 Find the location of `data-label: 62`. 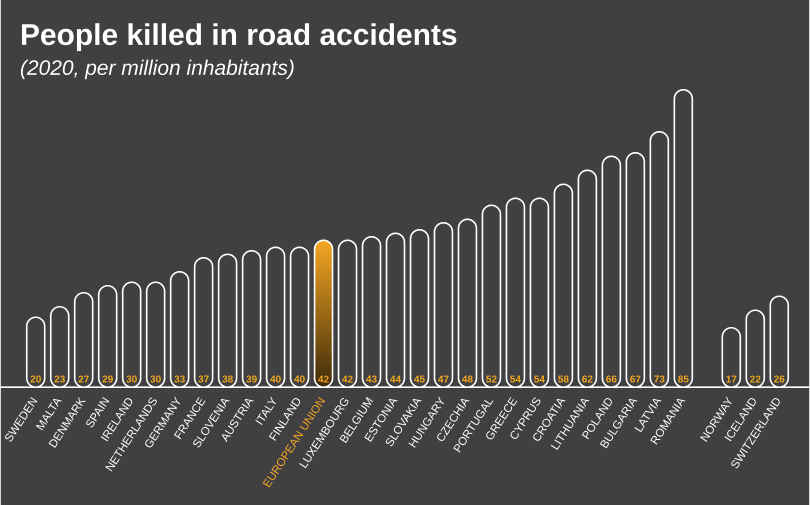

data-label: 62 is located at coordinates (587, 379).